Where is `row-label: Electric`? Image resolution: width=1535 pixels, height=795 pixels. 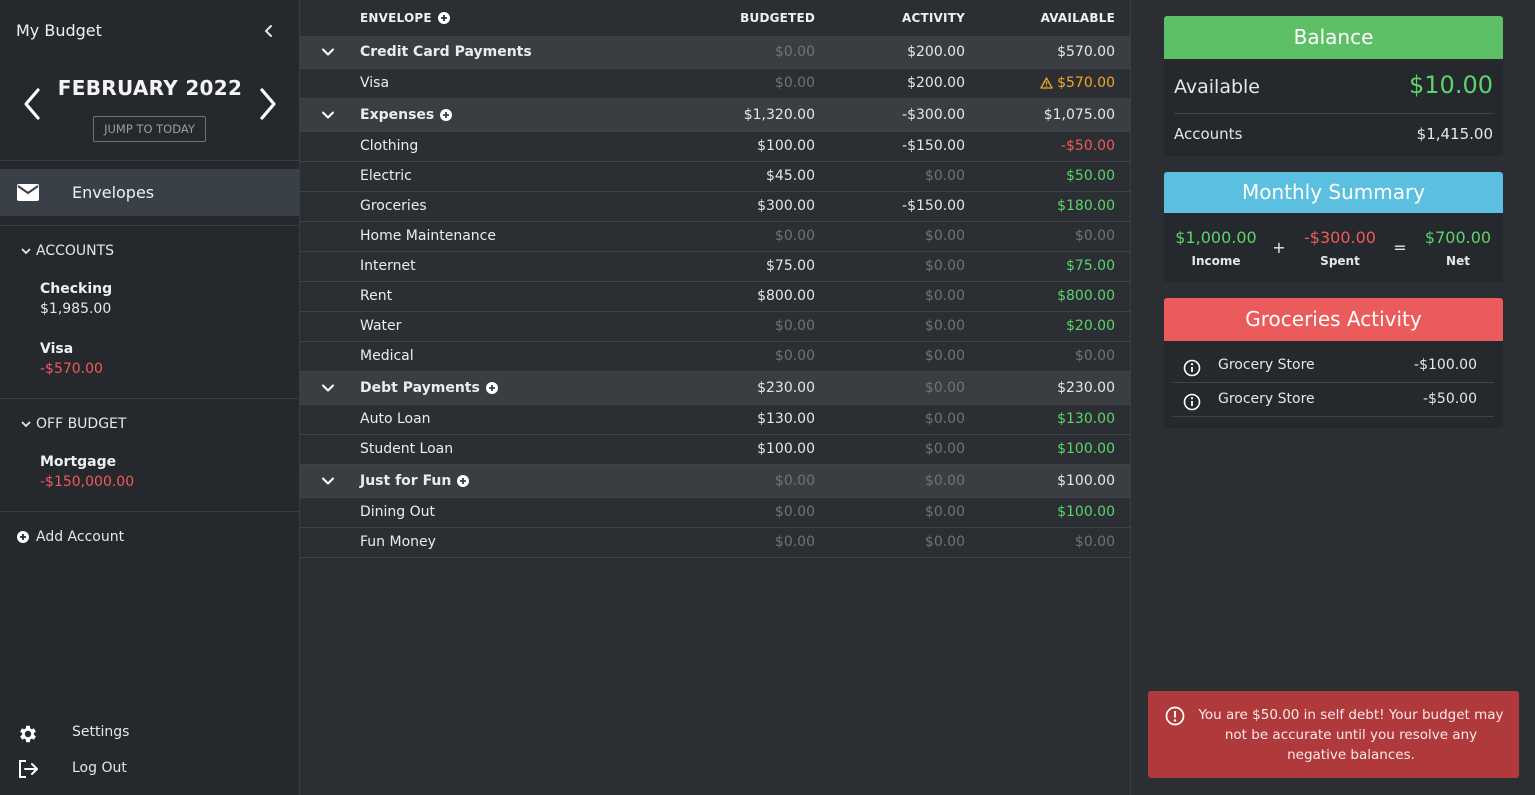
row-label: Electric is located at coordinates (386, 176).